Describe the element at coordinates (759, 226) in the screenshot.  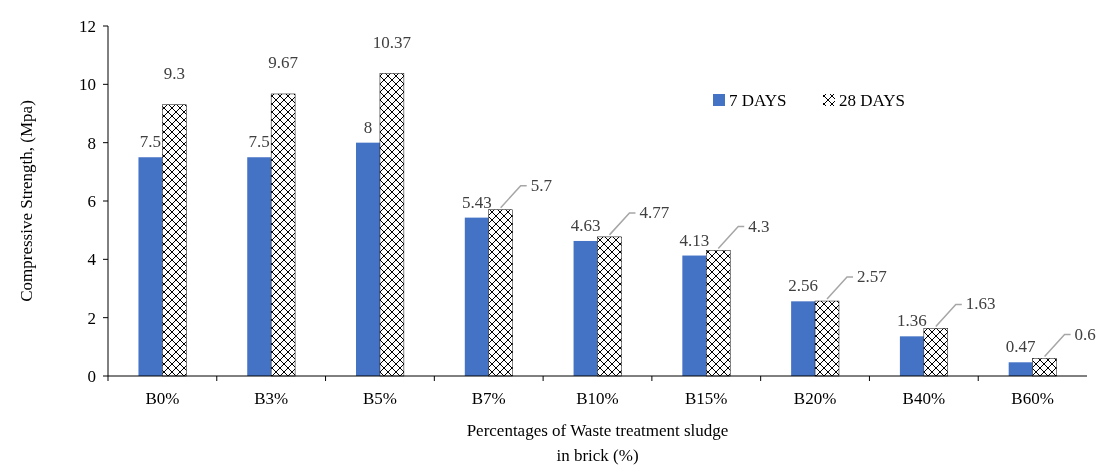
I see `data-label: 4.3` at that location.